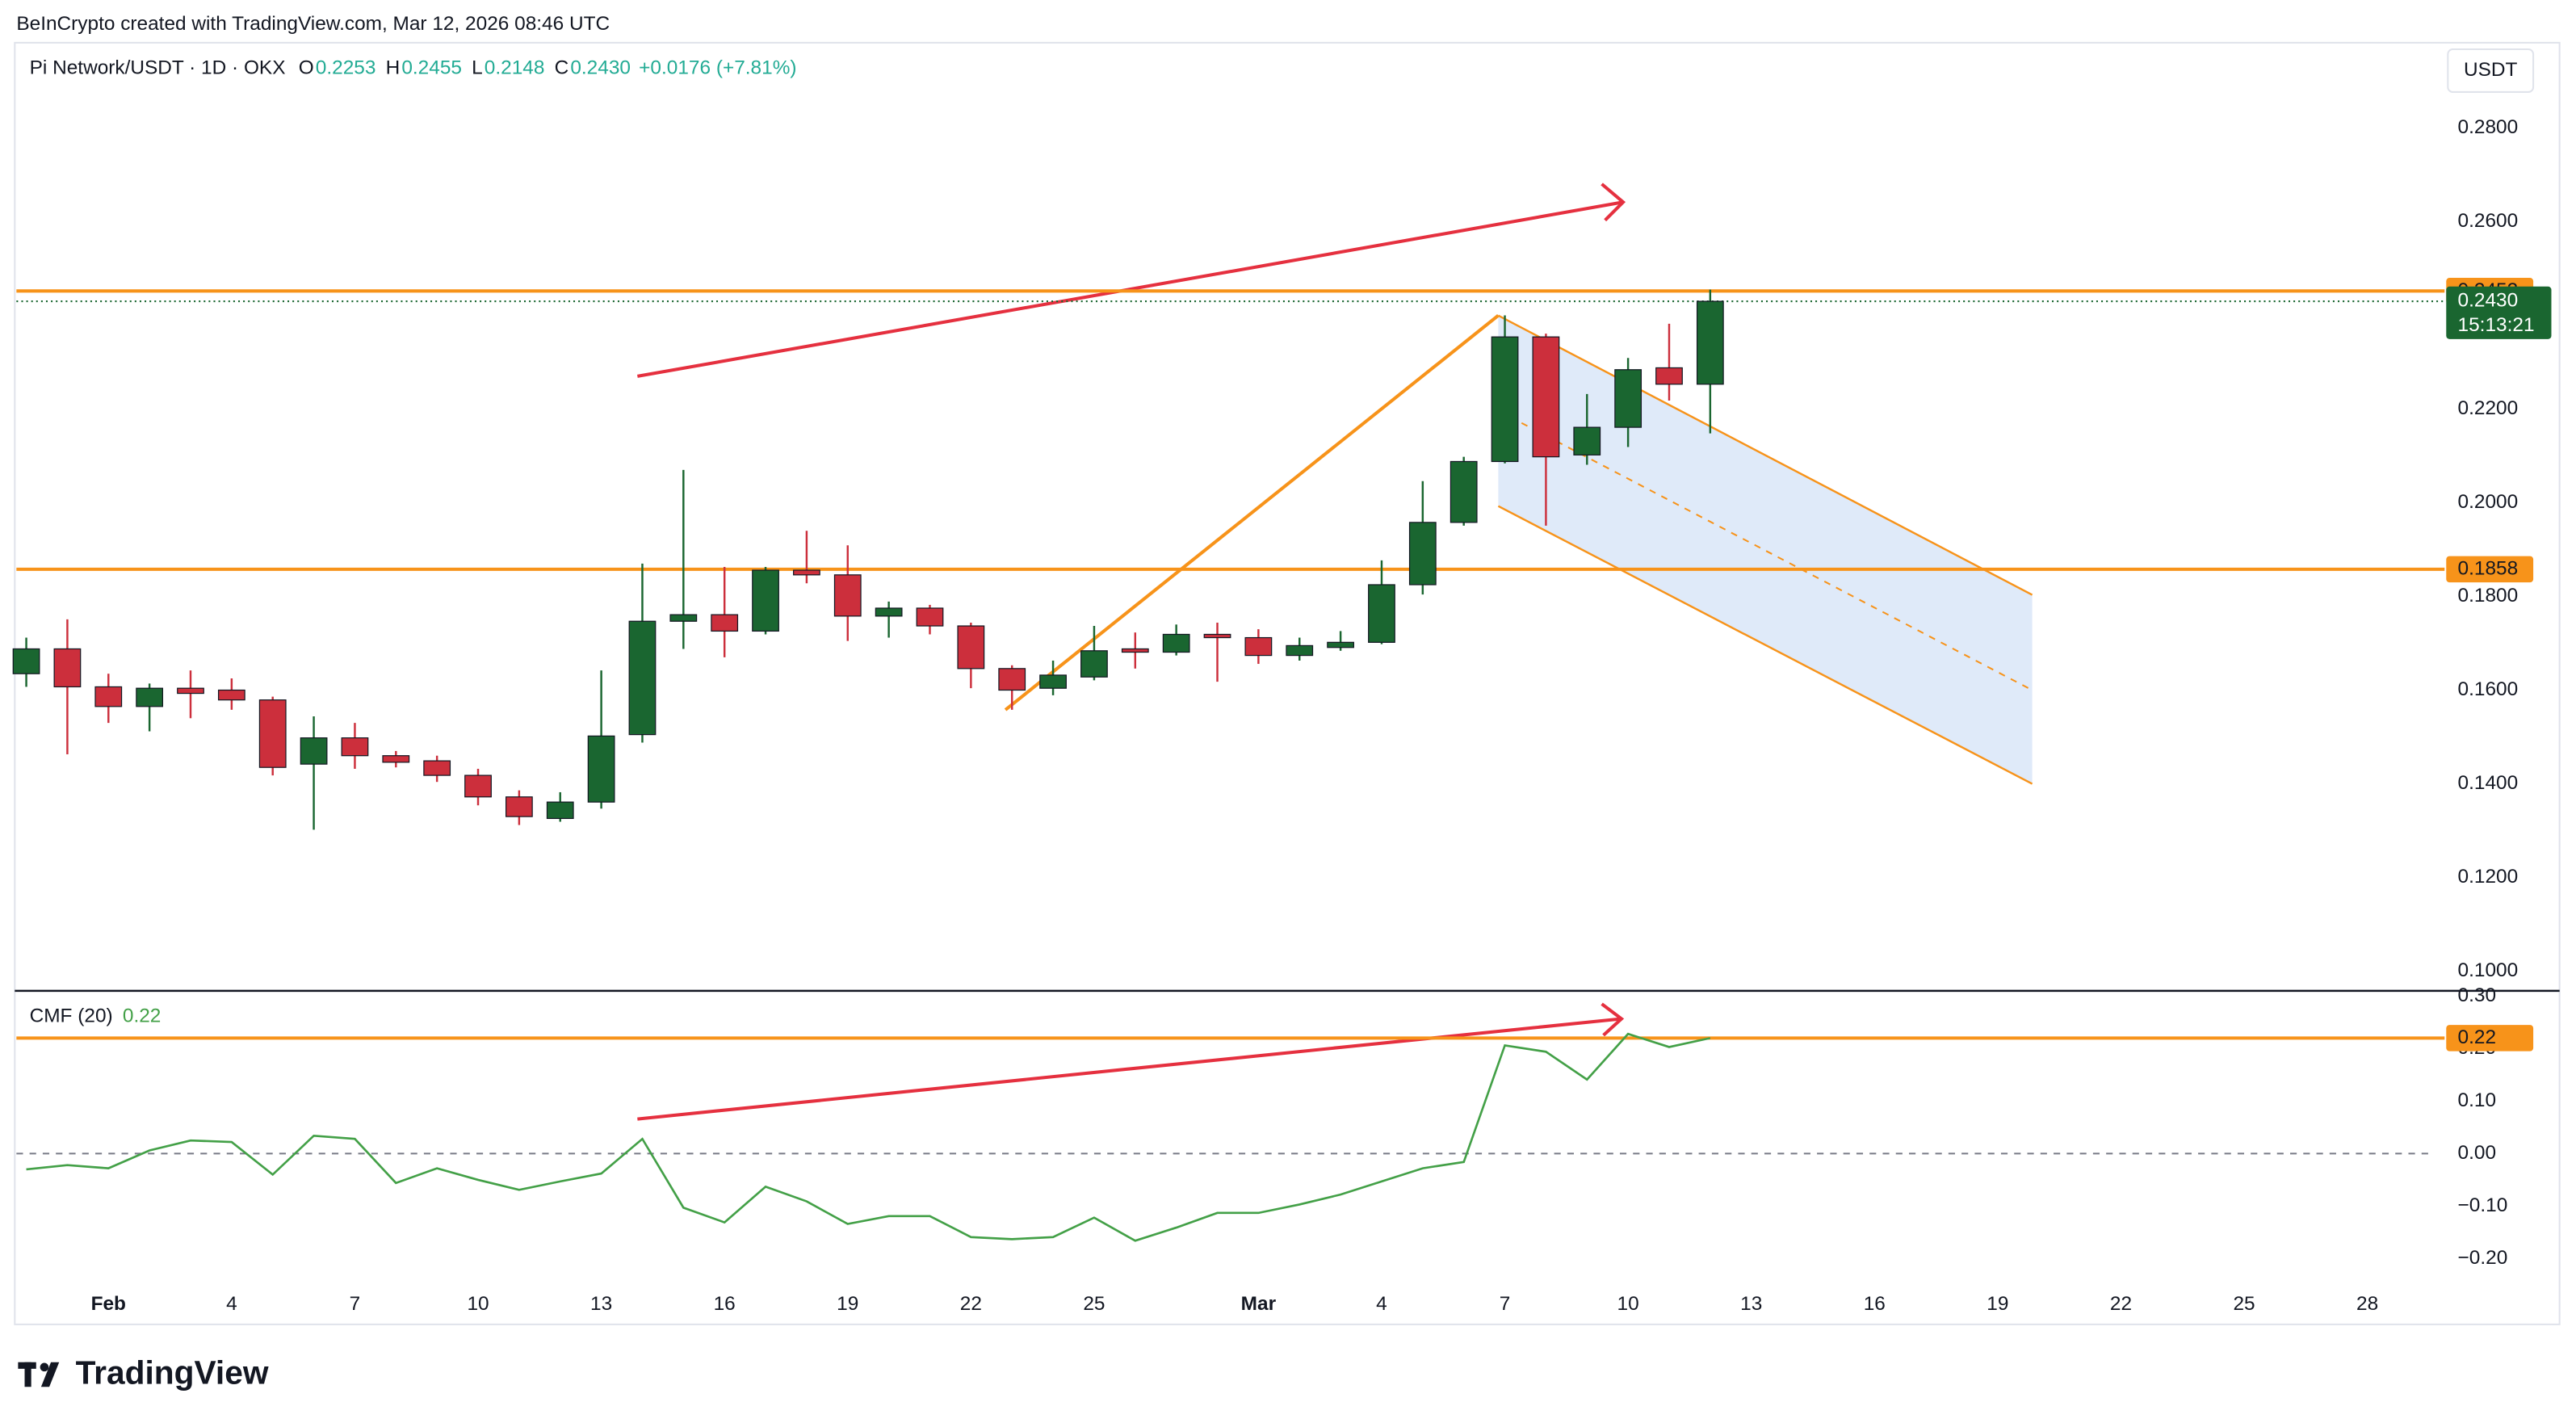 Image resolution: width=2576 pixels, height=1423 pixels. I want to click on ohlc-value: 0.2148, so click(515, 68).